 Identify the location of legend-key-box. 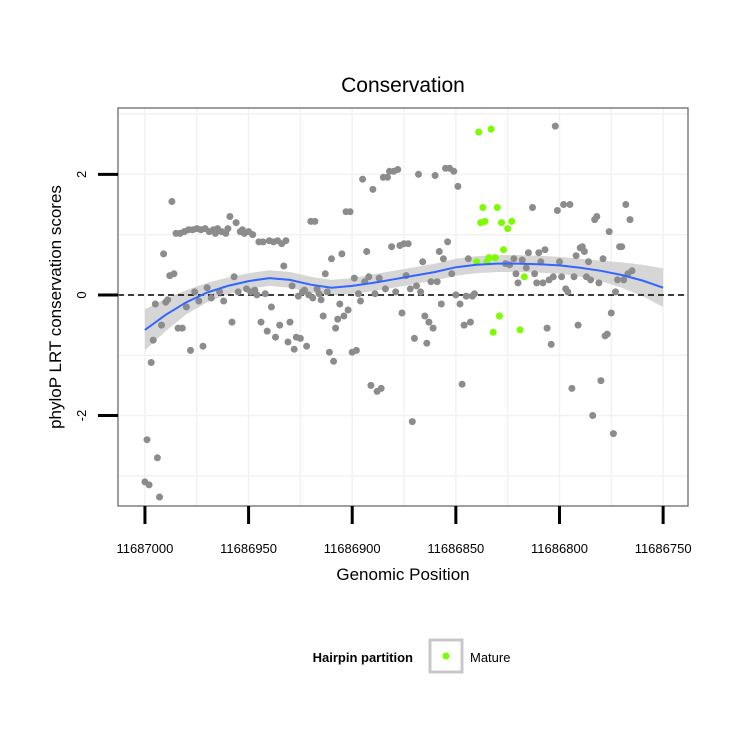
(446, 656).